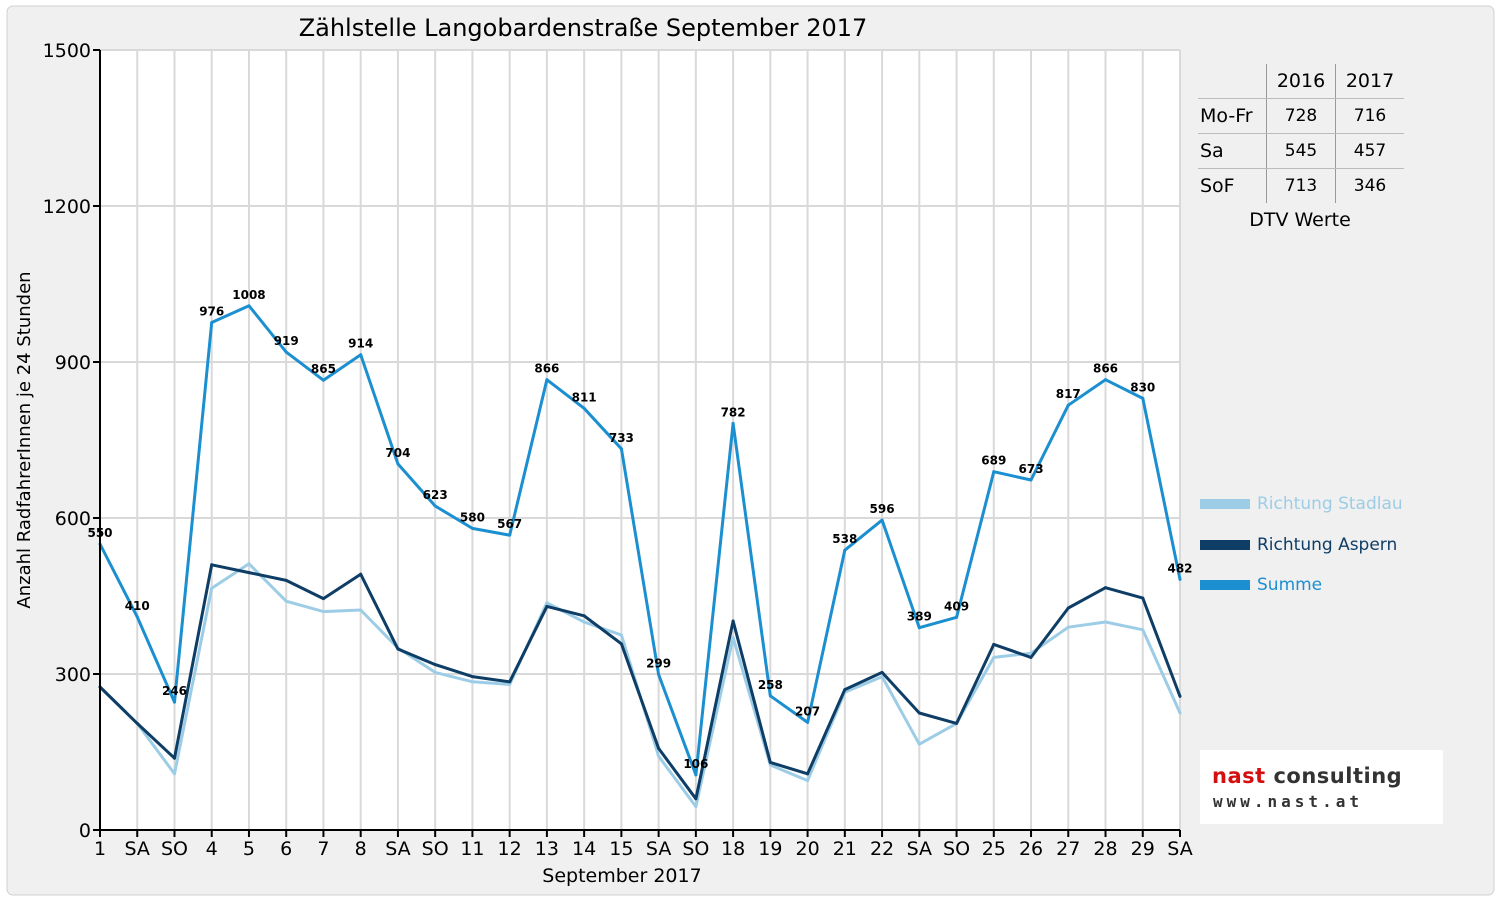 Image resolution: width=1500 pixels, height=900 pixels. Describe the element at coordinates (695, 764) in the screenshot. I see `data-label: 106` at that location.